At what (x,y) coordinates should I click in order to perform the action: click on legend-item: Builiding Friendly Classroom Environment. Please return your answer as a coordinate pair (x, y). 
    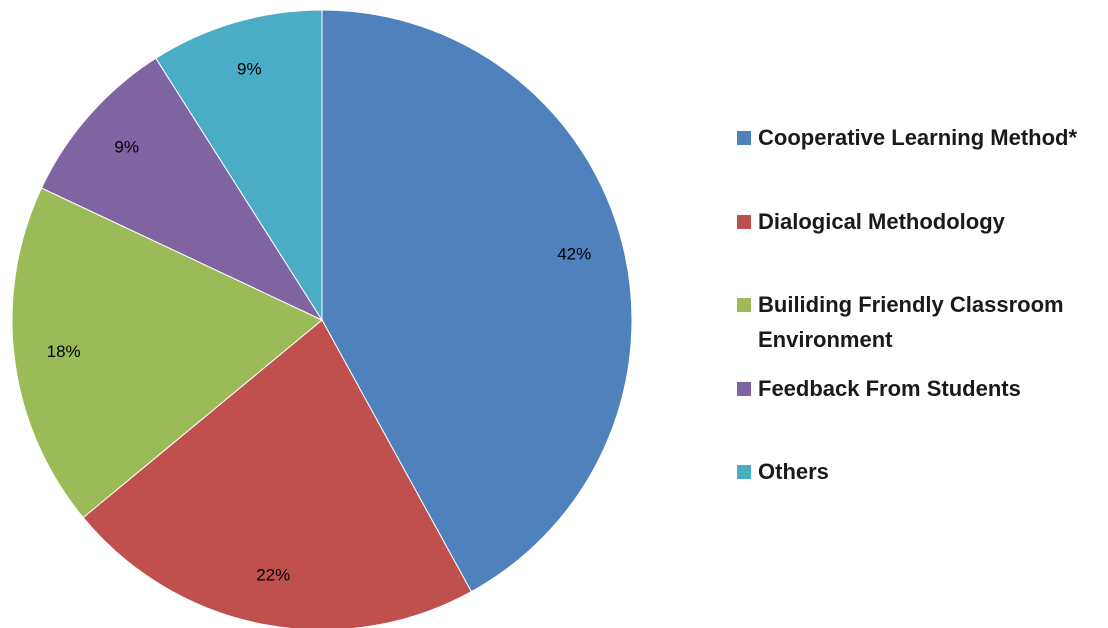
    Looking at the image, I should click on (917, 322).